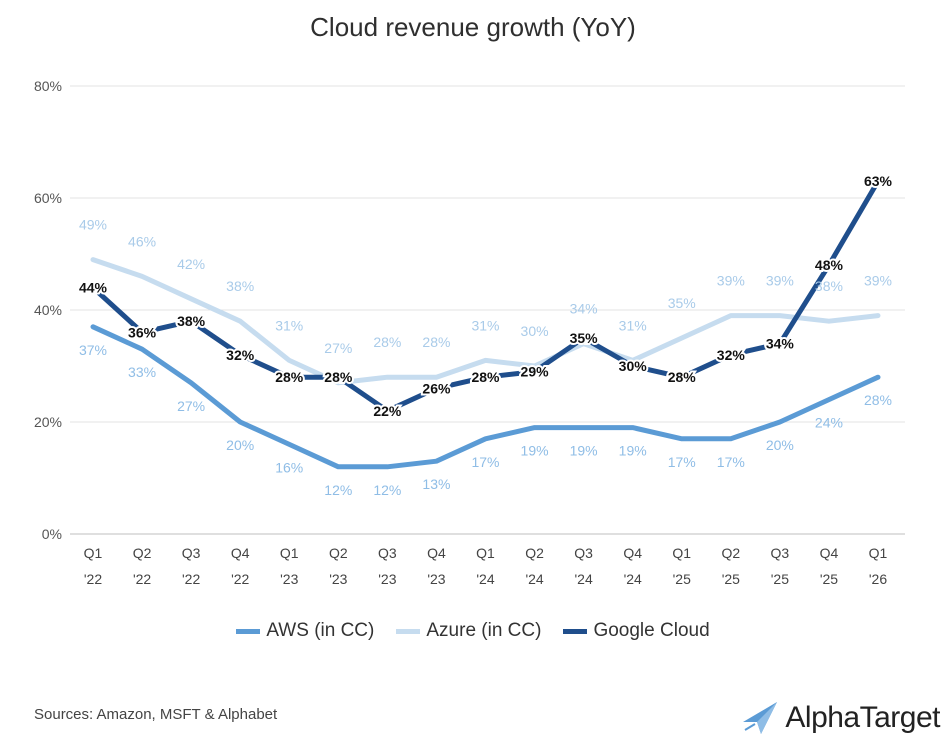 This screenshot has height=756, width=946. I want to click on data-label-aws: 16%, so click(289, 467).